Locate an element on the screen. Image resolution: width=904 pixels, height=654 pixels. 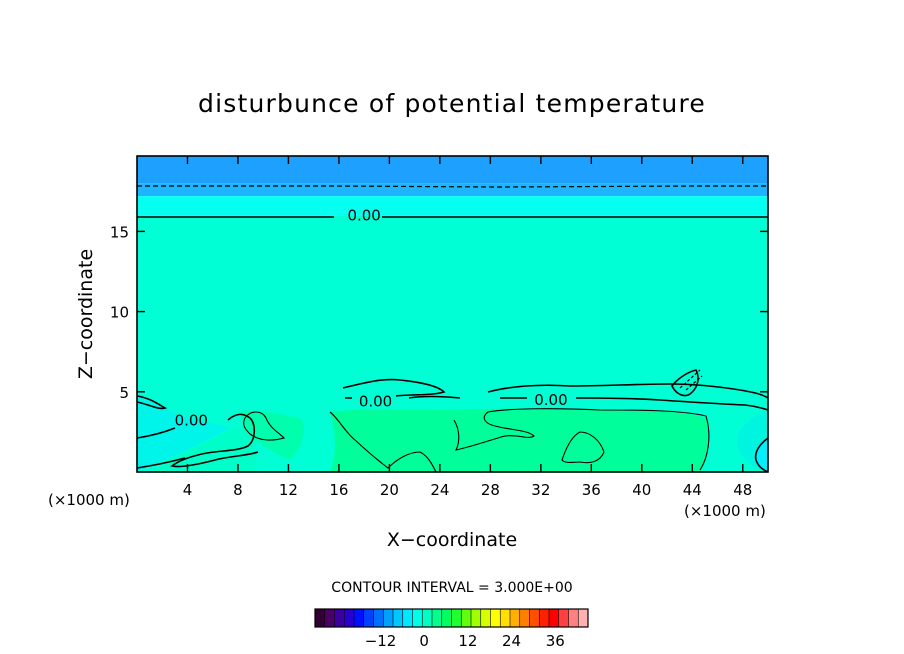
y-tick-label: 15 is located at coordinates (119, 232).